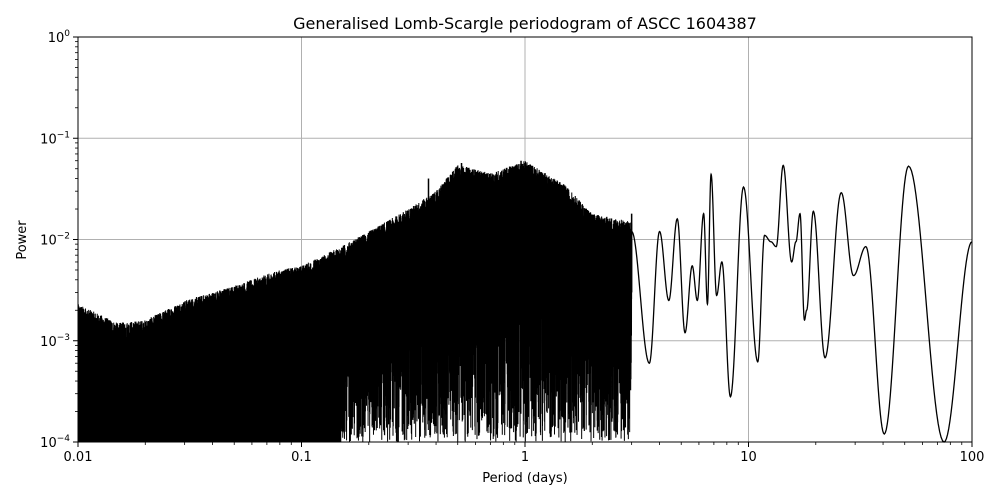 The height and width of the screenshot is (504, 1000). Describe the element at coordinates (78, 457) in the screenshot. I see `x-tick-label: 0.01` at that location.